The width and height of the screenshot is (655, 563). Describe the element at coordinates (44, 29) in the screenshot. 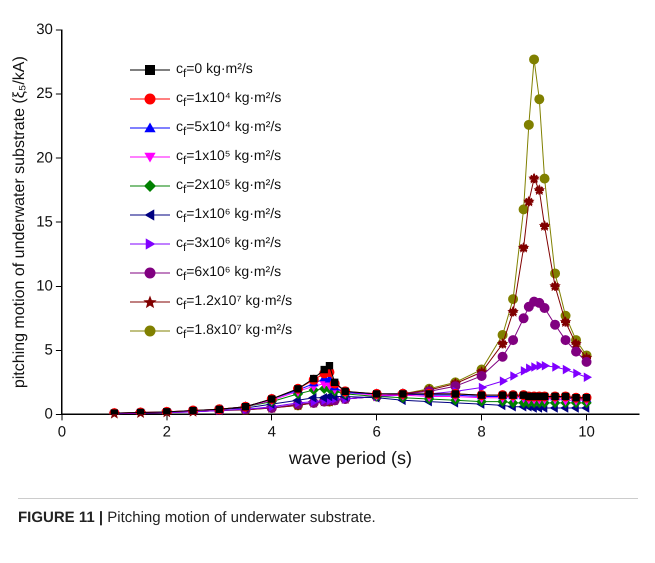

I see `y-tick-label: 30` at that location.